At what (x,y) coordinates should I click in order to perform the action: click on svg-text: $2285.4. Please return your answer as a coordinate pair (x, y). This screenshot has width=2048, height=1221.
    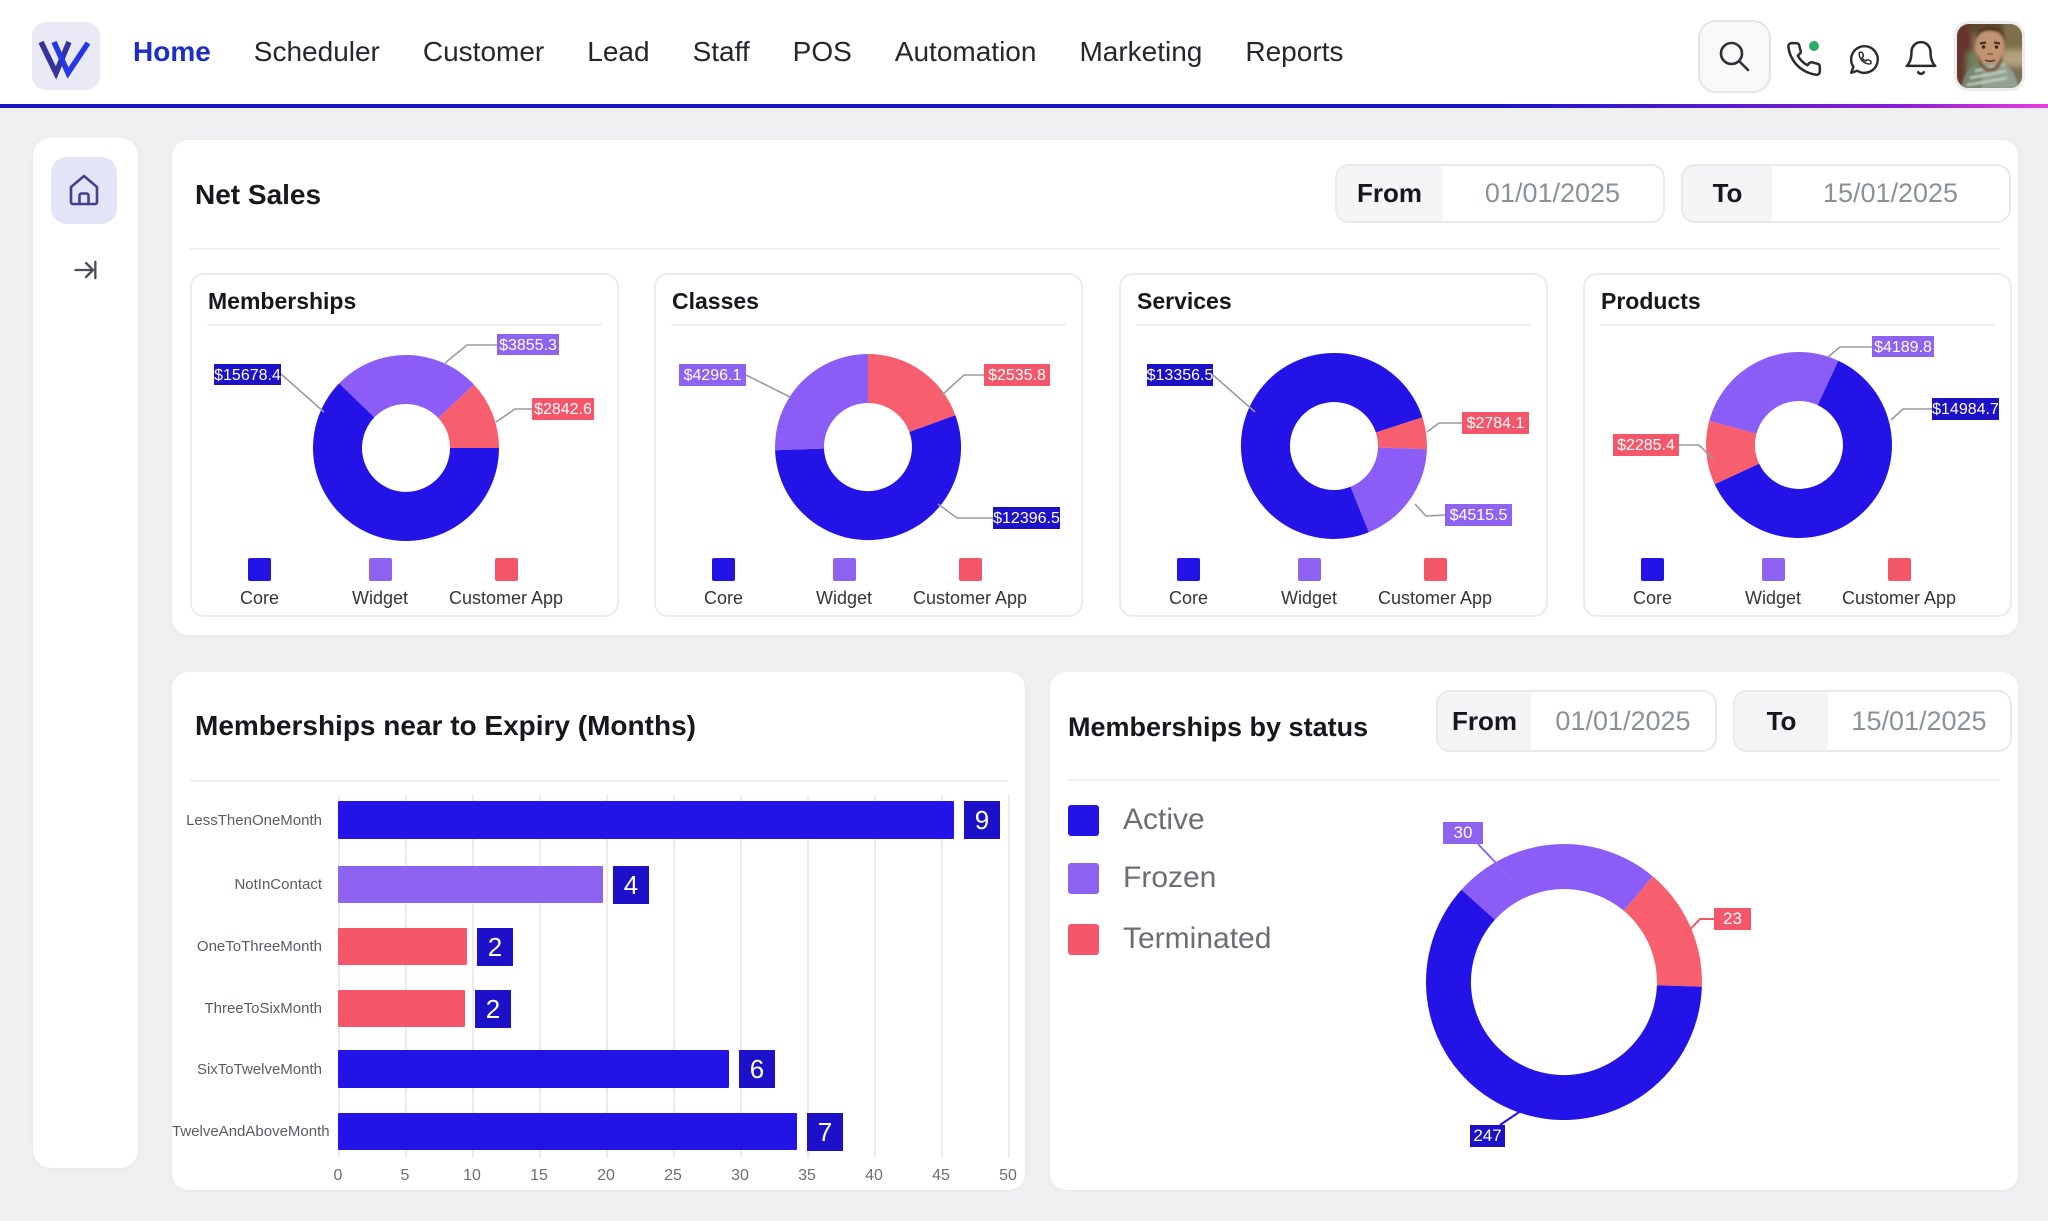
    Looking at the image, I should click on (1646, 445).